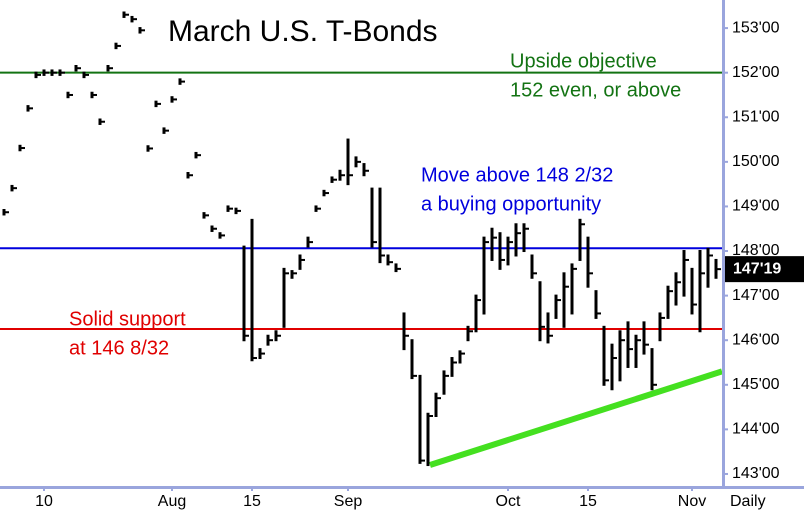 Image resolution: width=804 pixels, height=518 pixels. What do you see at coordinates (756, 250) in the screenshot?
I see `y-tick-label: 148'00` at bounding box center [756, 250].